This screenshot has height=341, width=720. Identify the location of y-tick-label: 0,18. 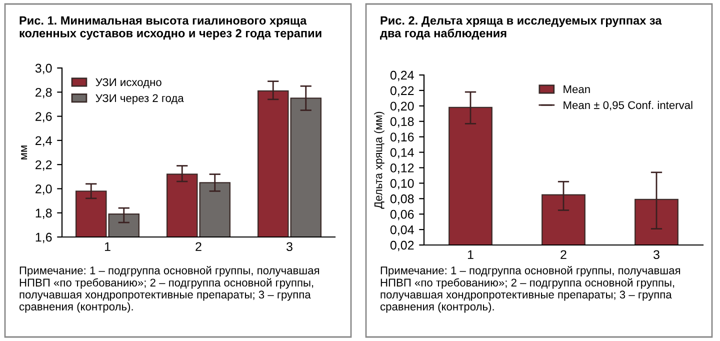
(402, 122).